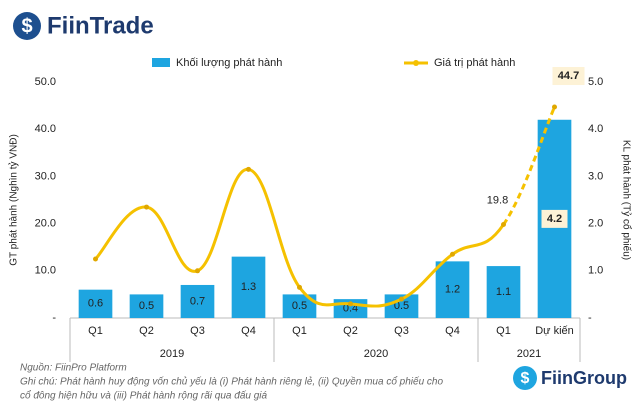  What do you see at coordinates (14, 200) in the screenshot?
I see `y-axis-title: GT phát hành (Nghìn tỷ VNĐ)` at bounding box center [14, 200].